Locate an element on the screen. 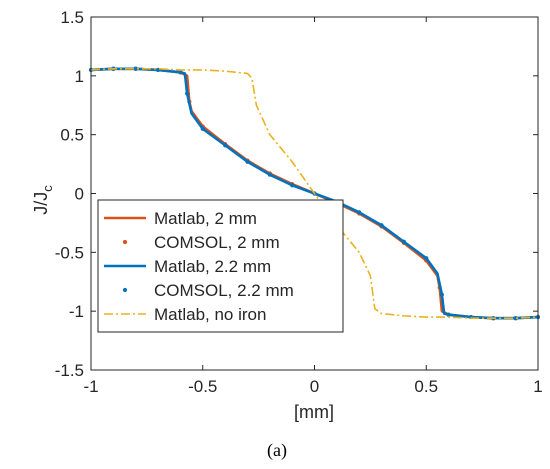 This screenshot has width=550, height=469. legend-label: Matlab, 2.2 mm is located at coordinates (212, 266).